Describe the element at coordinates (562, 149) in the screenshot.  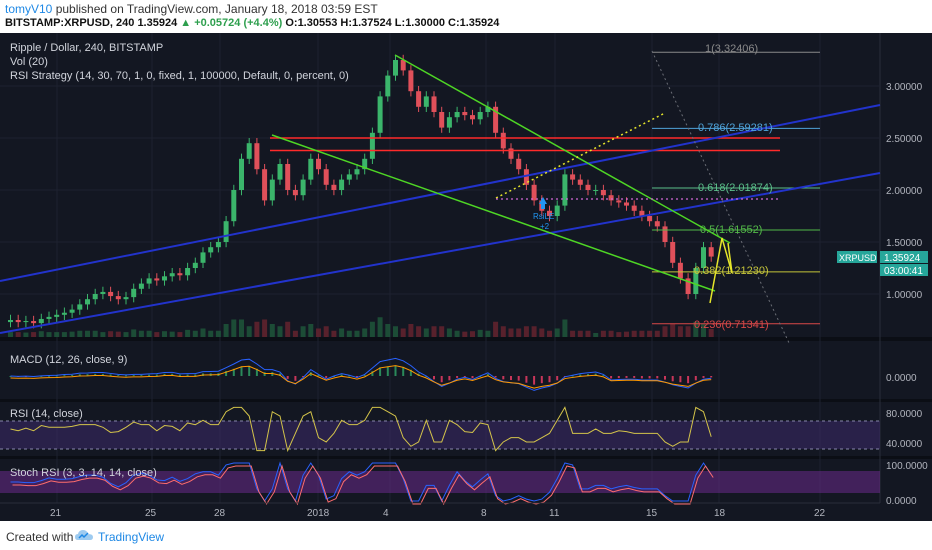
I see `wedge-line` at that location.